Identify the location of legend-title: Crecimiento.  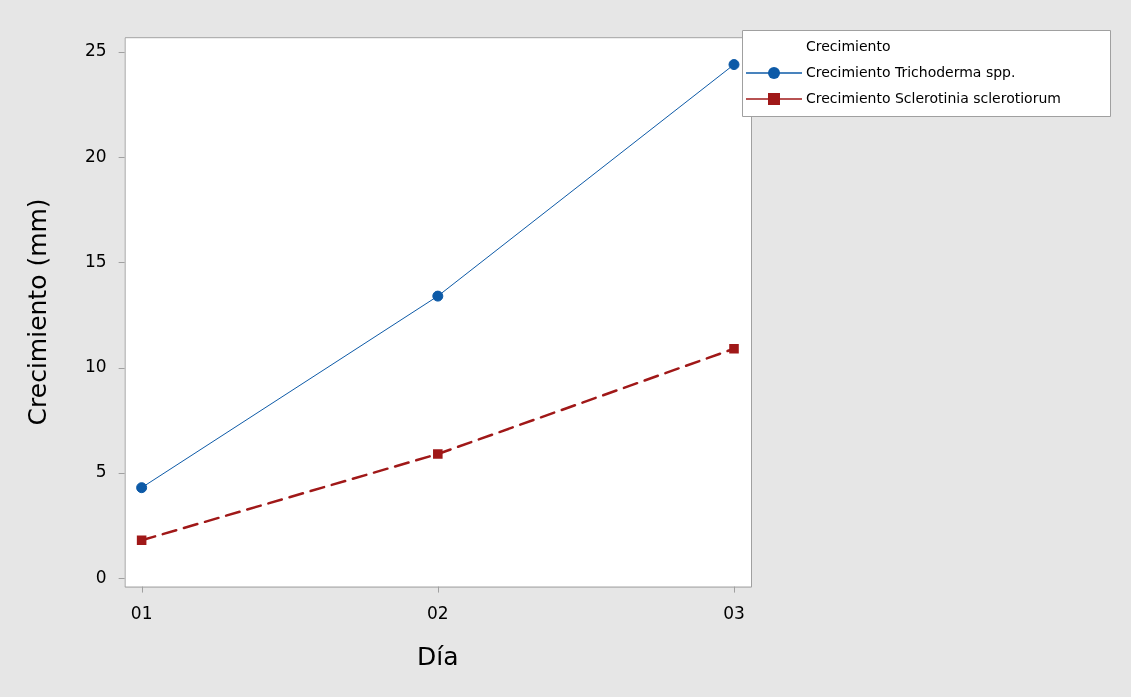
(848, 45).